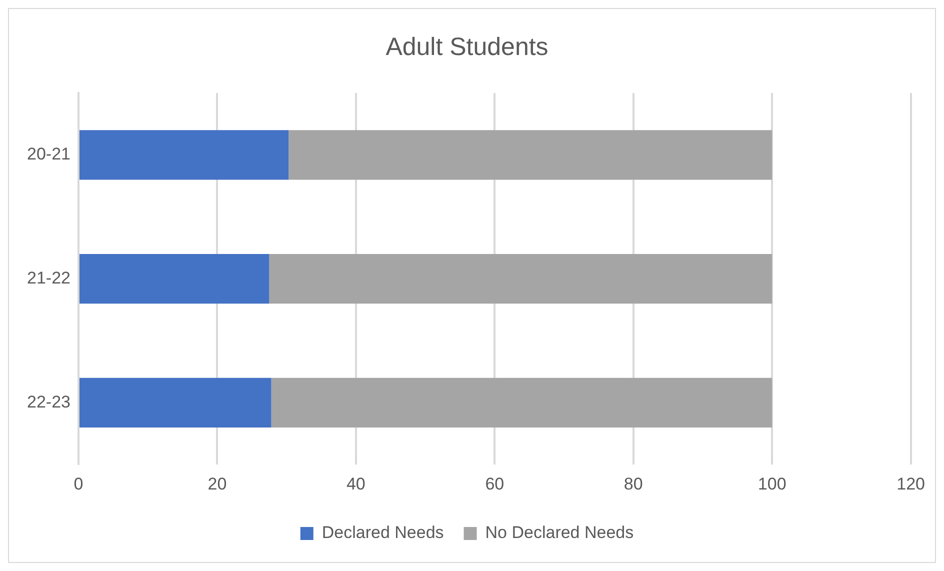  Describe the element at coordinates (772, 484) in the screenshot. I see `x-tick-label: 100` at that location.